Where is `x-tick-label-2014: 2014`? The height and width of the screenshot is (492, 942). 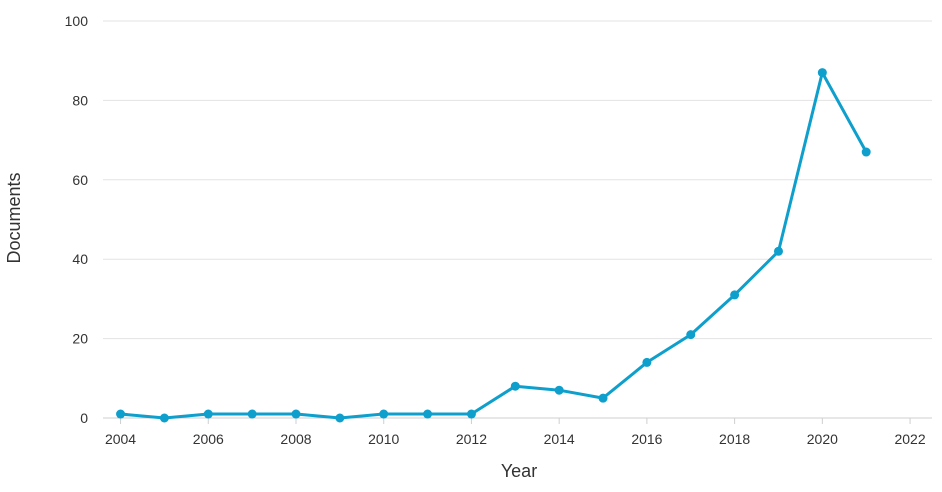
x-tick-label-2014: 2014 is located at coordinates (559, 439).